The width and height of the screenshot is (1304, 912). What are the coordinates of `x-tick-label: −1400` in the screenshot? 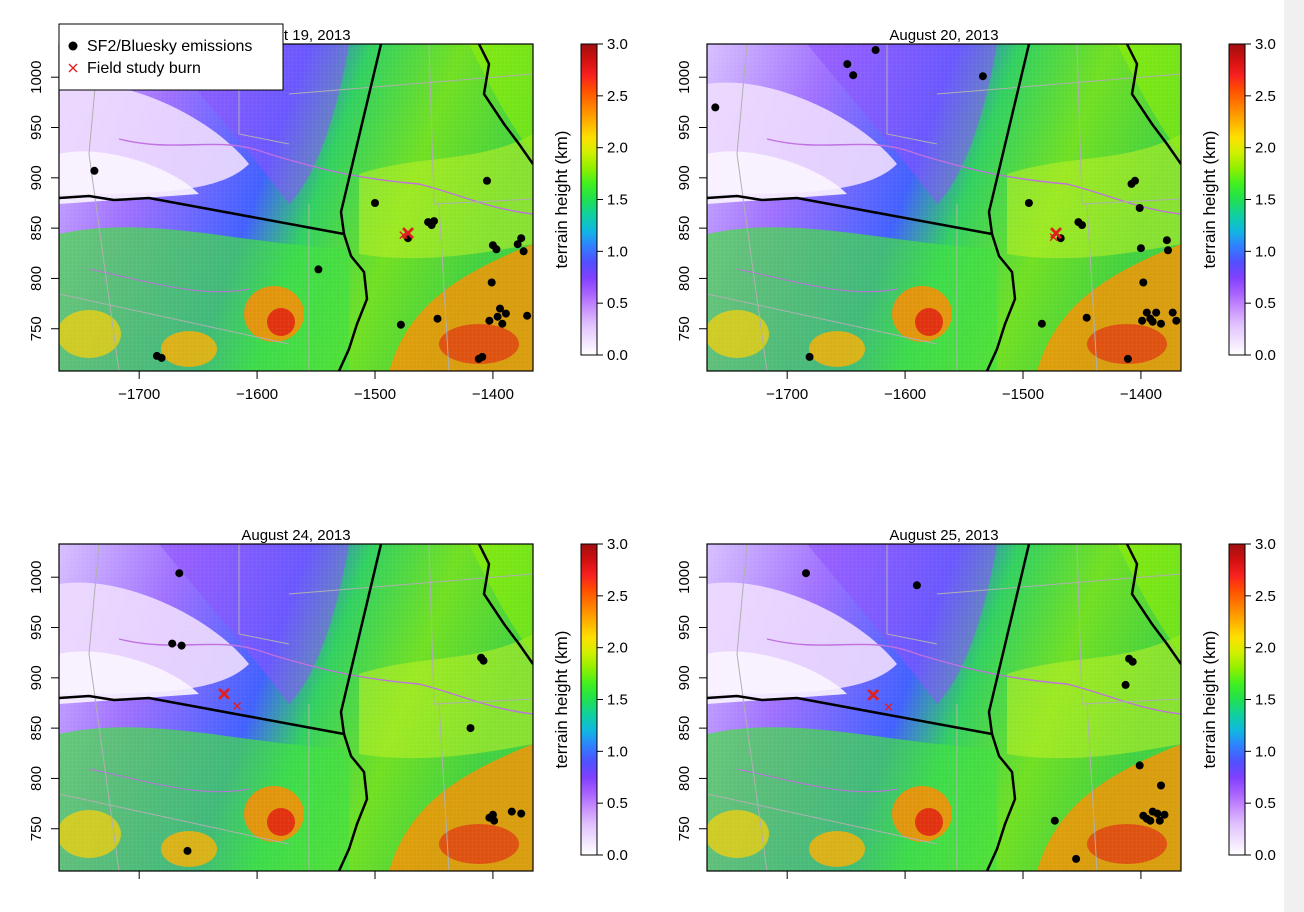 It's located at (493, 394).